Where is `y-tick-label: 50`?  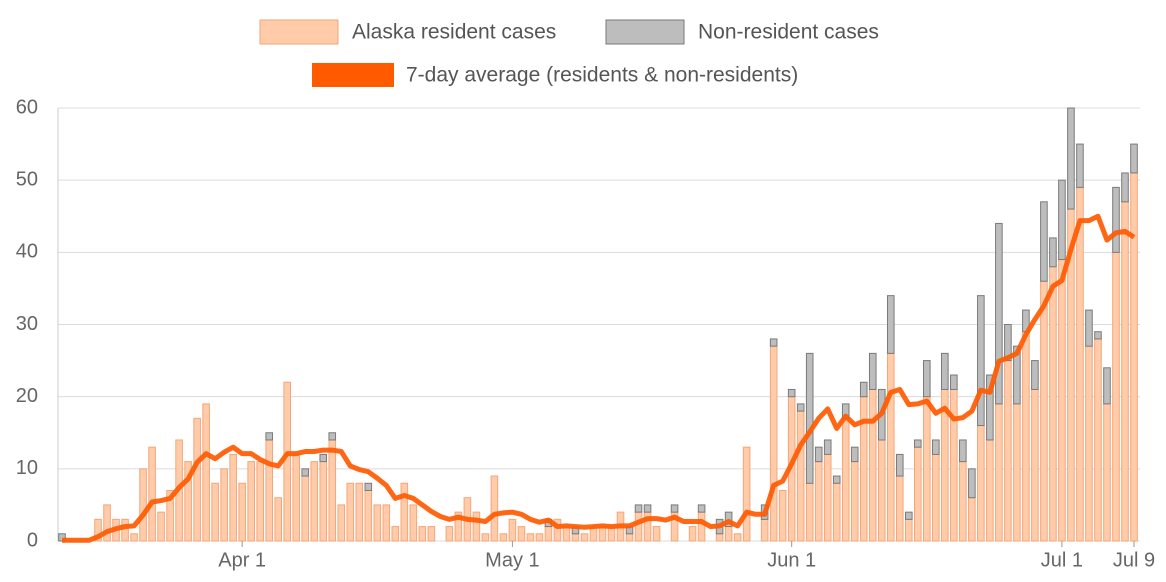 y-tick-label: 50 is located at coordinates (27, 179).